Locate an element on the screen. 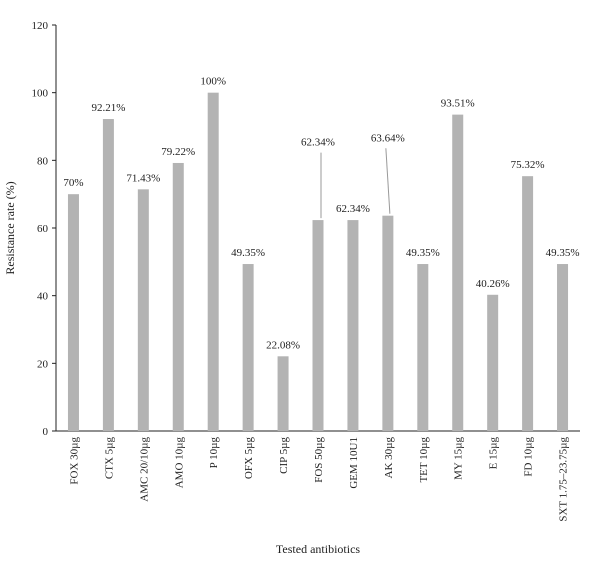  category-label: GEM 10U1 is located at coordinates (354, 463).